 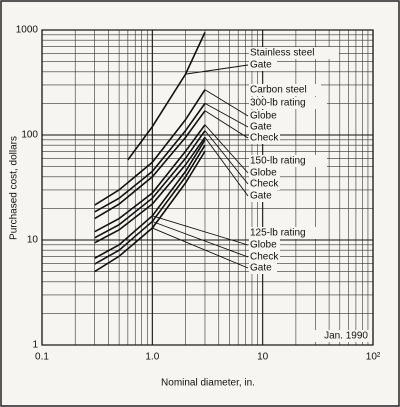 What do you see at coordinates (35, 345) in the screenshot?
I see `y-tick-label: 1` at bounding box center [35, 345].